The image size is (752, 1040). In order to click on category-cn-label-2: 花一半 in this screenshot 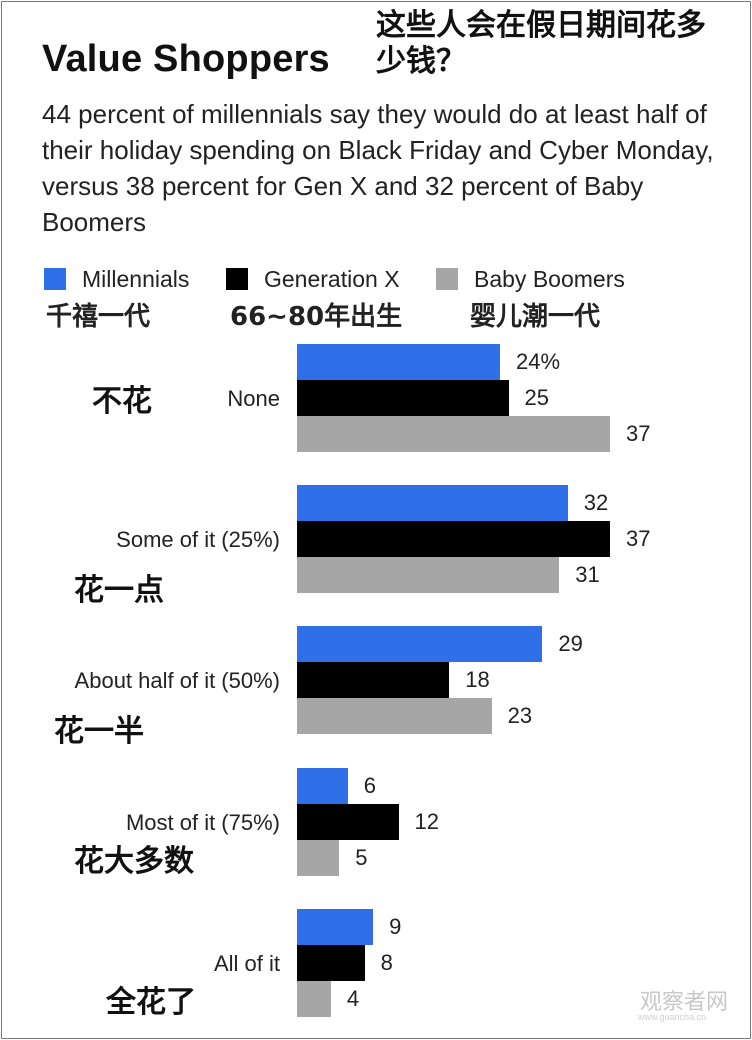, I will do `click(99, 731)`.